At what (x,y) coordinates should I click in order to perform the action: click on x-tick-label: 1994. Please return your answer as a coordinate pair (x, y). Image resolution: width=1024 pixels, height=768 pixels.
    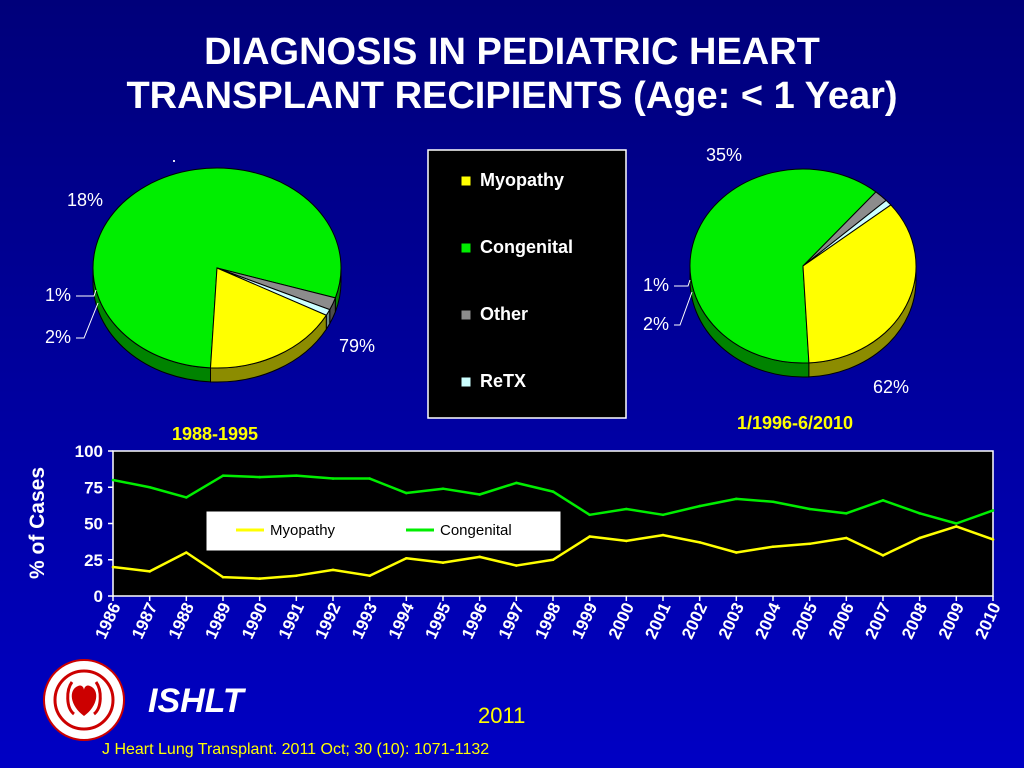
    Looking at the image, I should click on (401, 620).